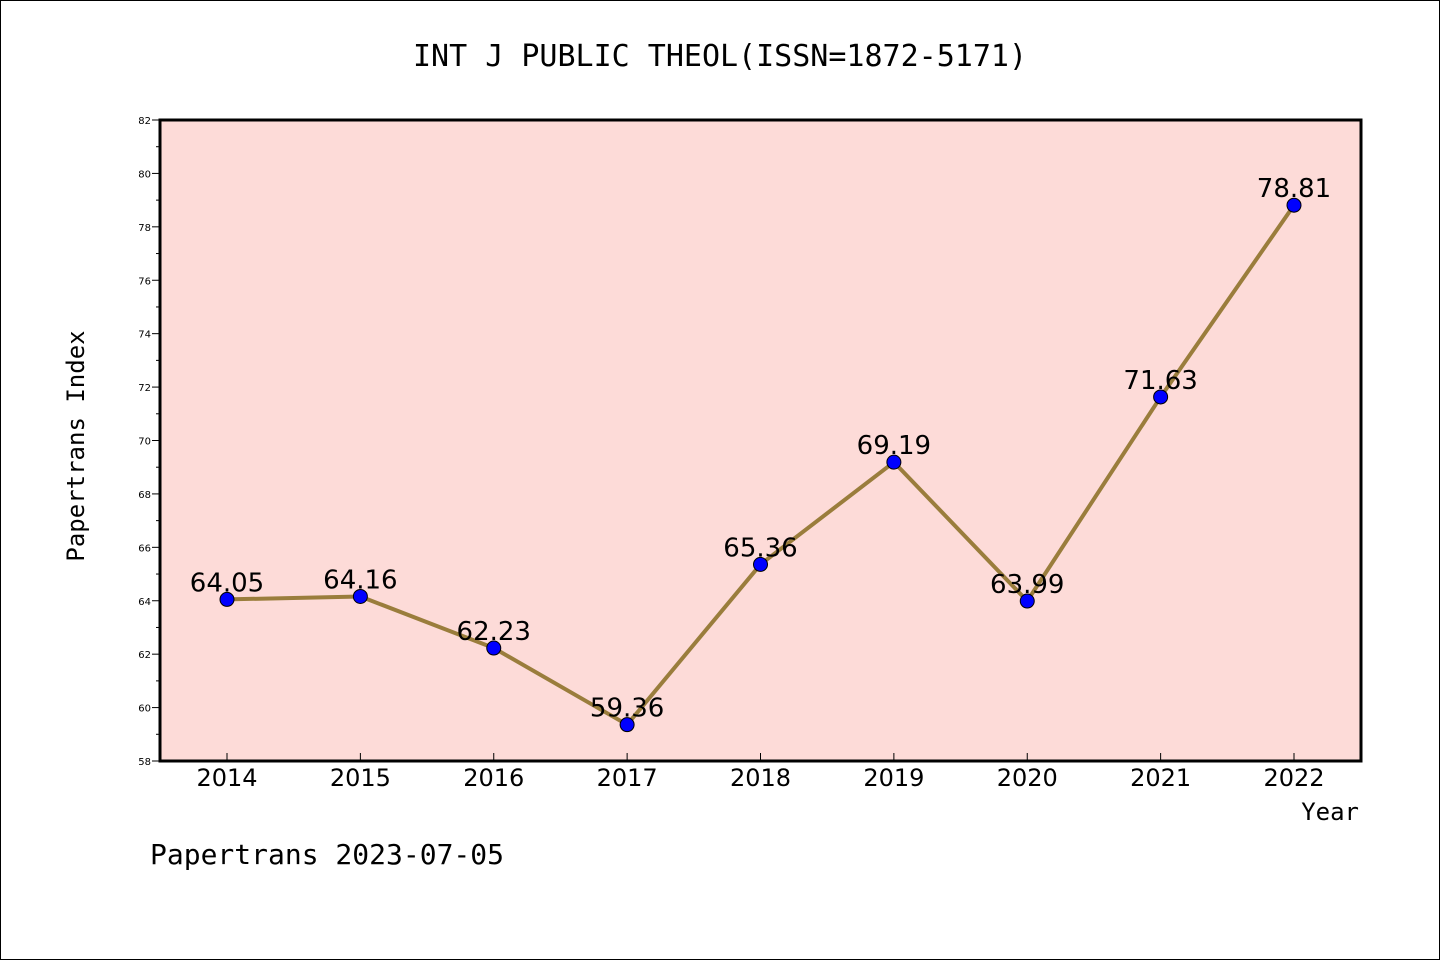 Image resolution: width=1440 pixels, height=960 pixels. What do you see at coordinates (760, 778) in the screenshot?
I see `x-tick-label: 2018` at bounding box center [760, 778].